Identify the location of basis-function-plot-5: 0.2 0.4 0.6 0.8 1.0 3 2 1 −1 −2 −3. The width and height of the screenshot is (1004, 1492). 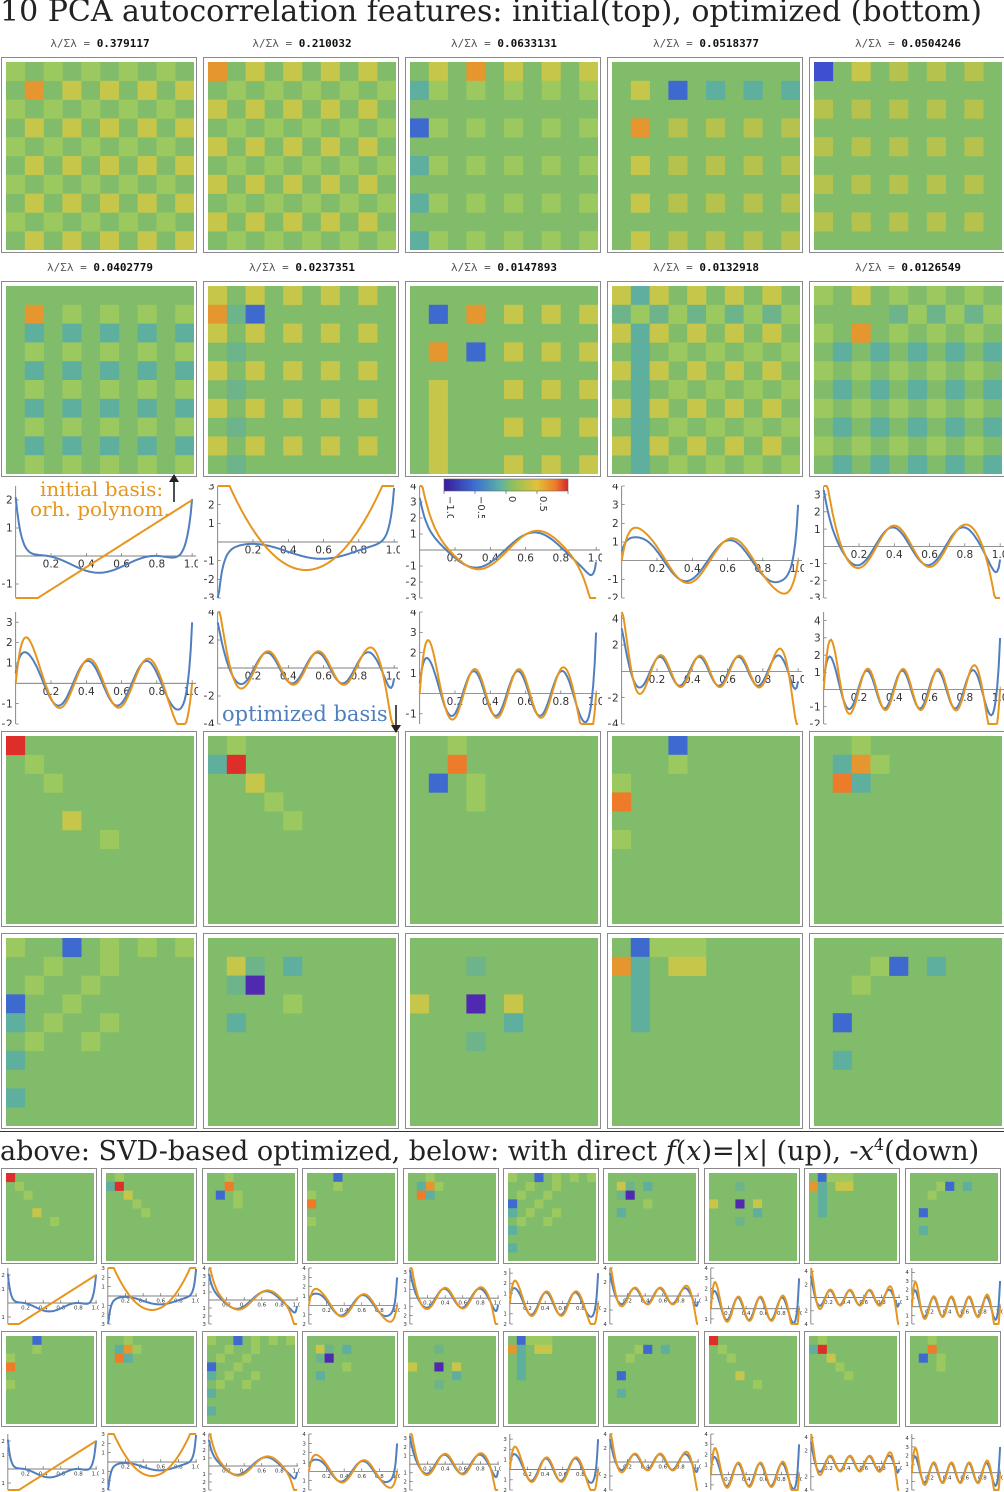
(907, 542).